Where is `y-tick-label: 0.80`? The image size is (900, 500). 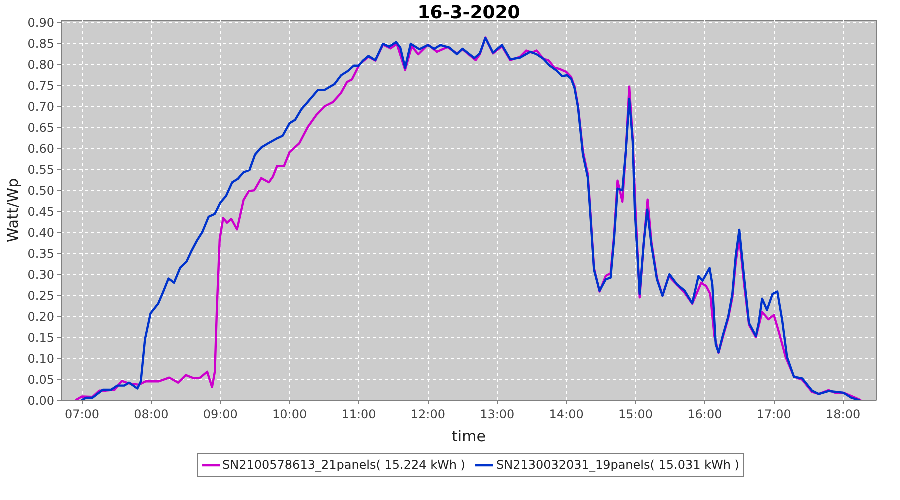
y-tick-label: 0.80 is located at coordinates (41, 65).